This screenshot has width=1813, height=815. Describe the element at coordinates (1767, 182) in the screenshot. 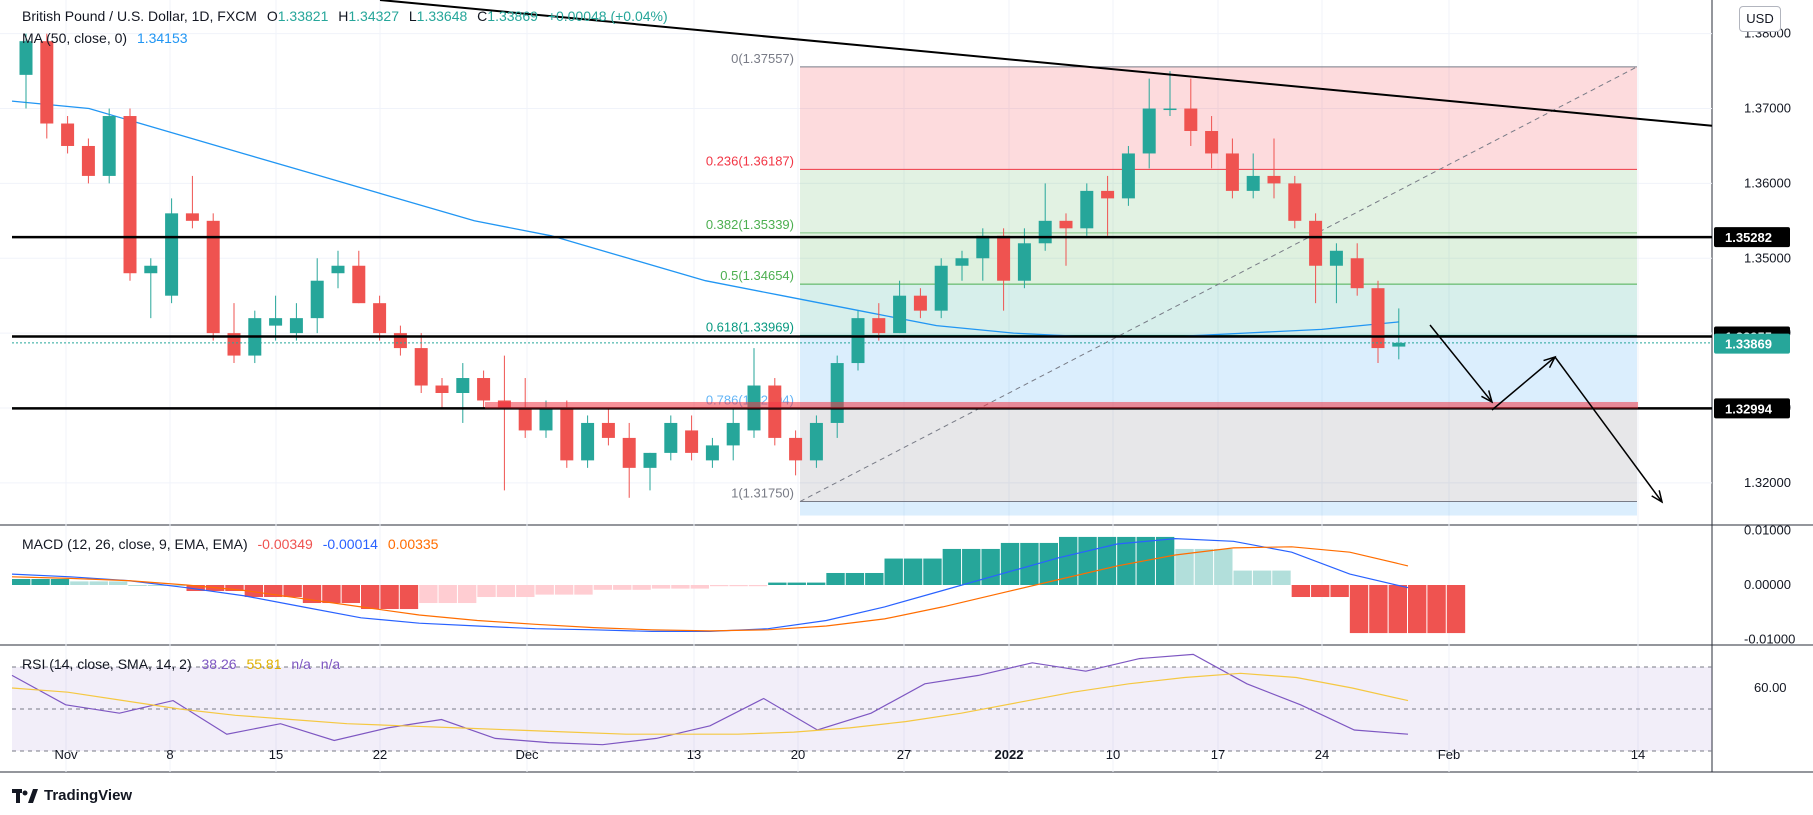

I see `price-tick-label: 1.36000` at that location.